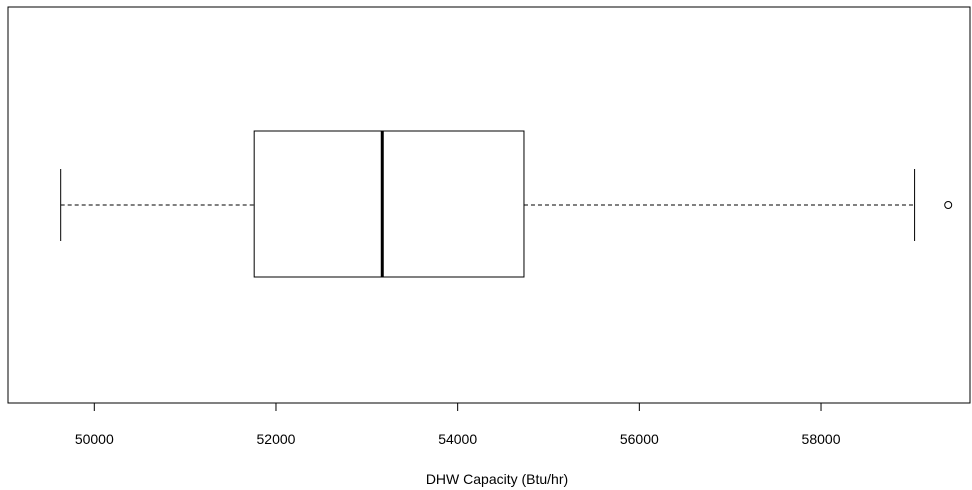 The image size is (972, 490). I want to click on x-tick-label: 58000, so click(821, 439).